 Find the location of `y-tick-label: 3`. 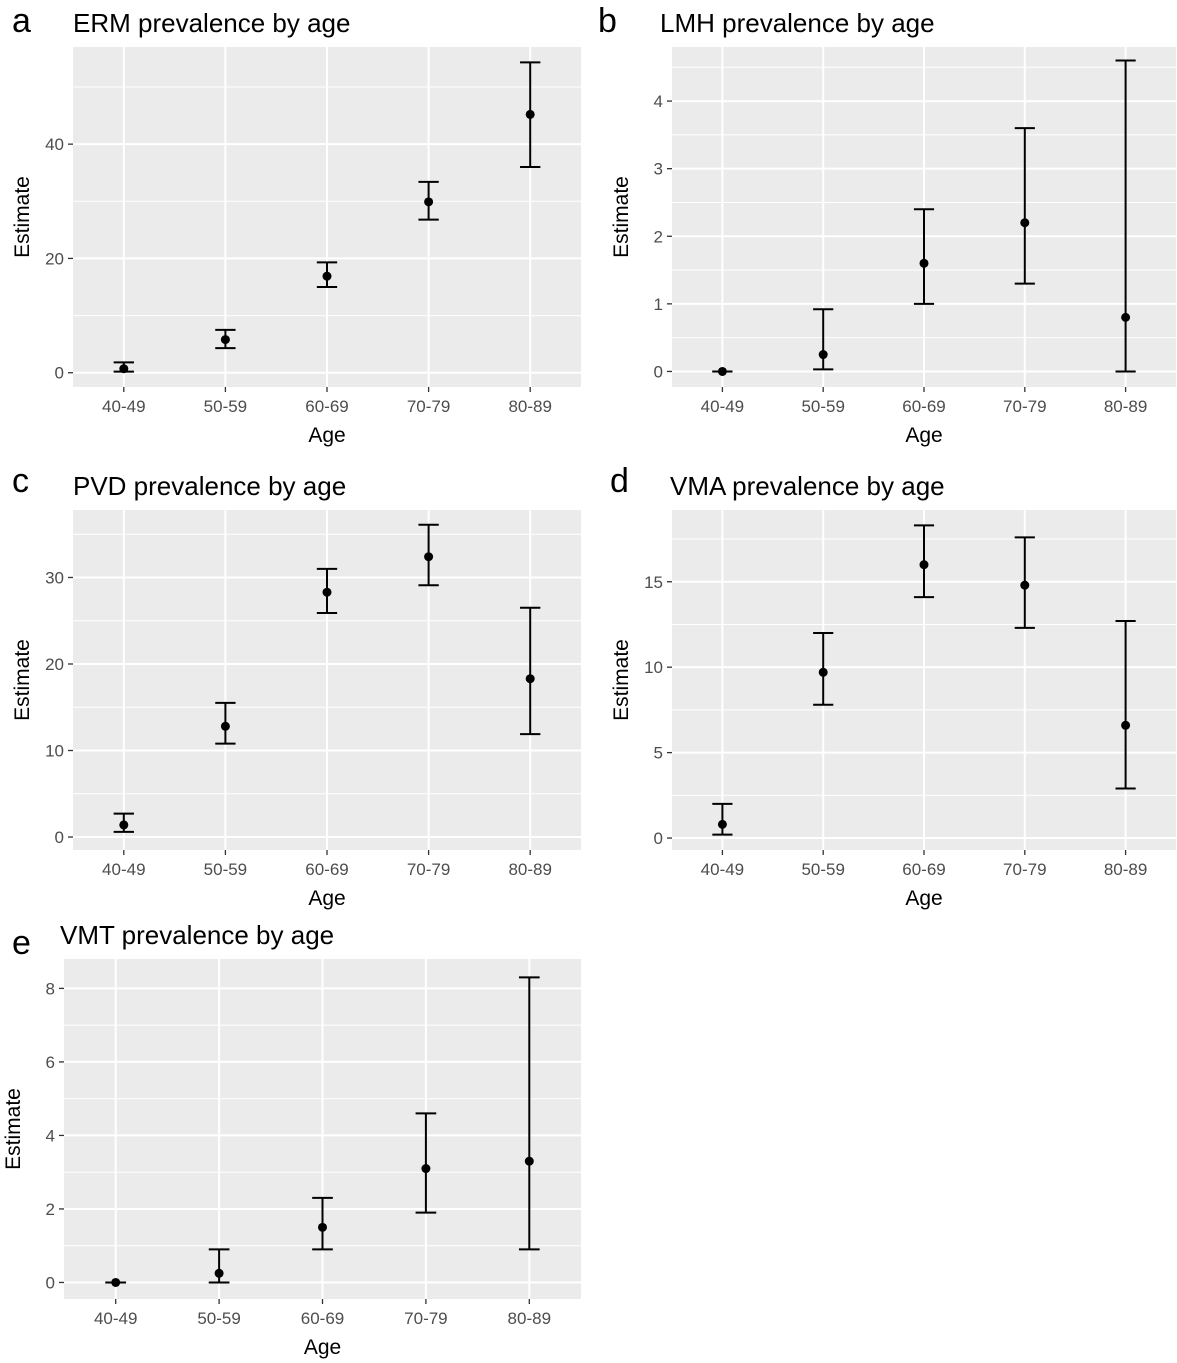

y-tick-label: 3 is located at coordinates (658, 169).